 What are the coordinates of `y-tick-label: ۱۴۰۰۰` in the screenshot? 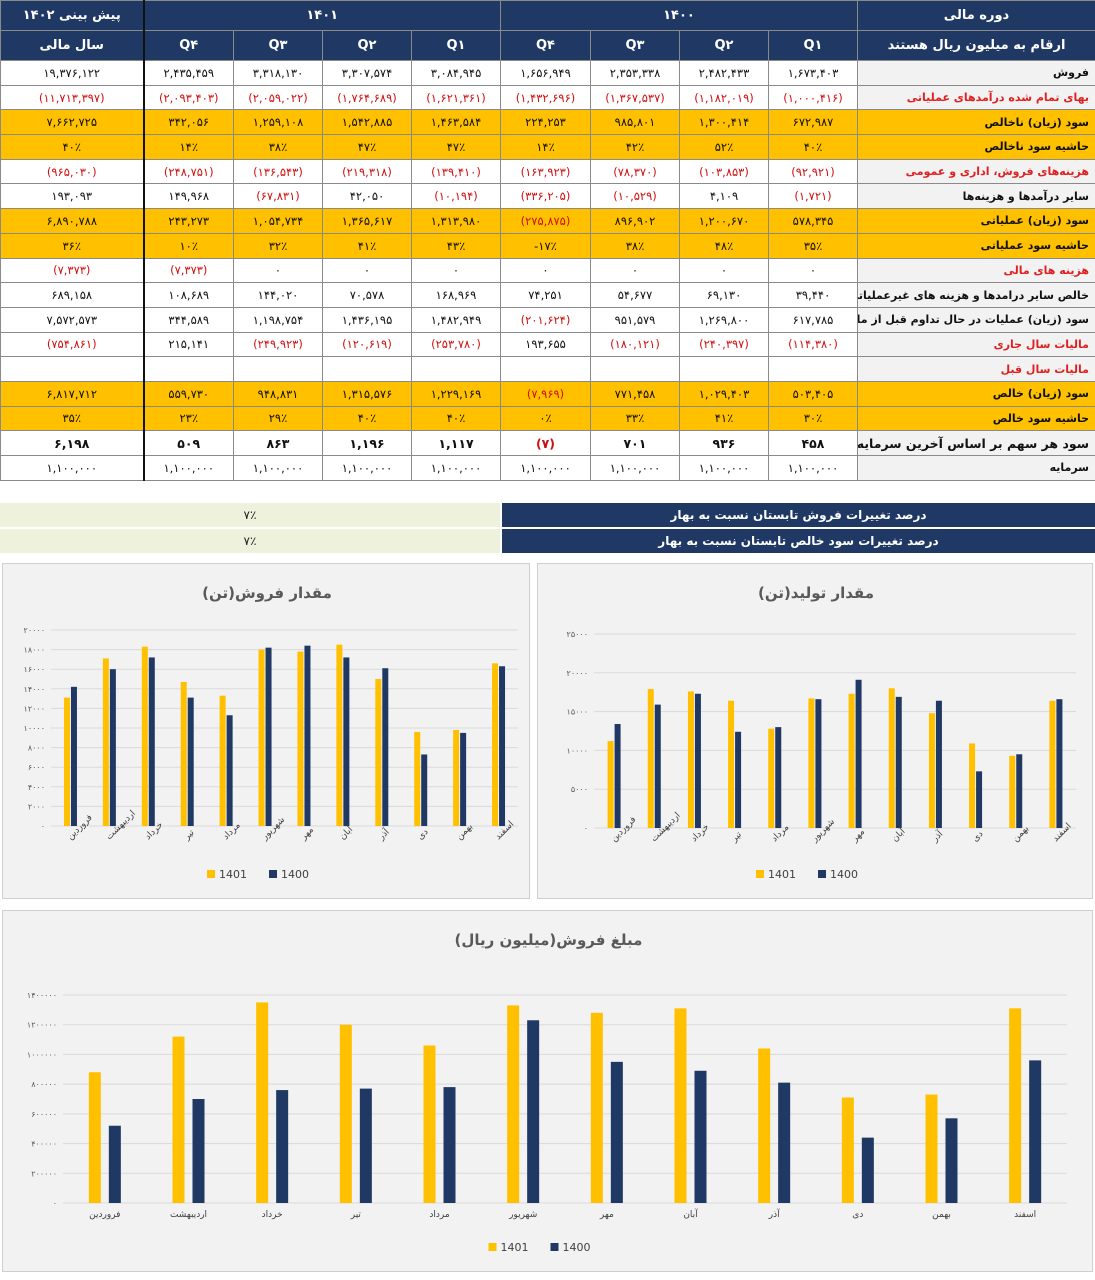 It's located at (34, 689).